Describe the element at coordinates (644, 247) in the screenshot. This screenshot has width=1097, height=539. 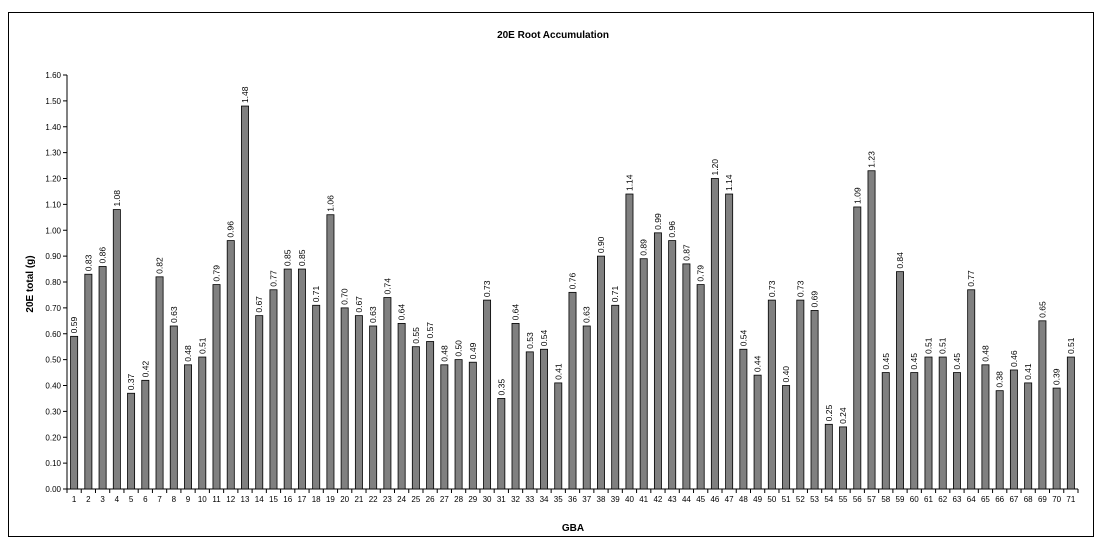
I see `data-label: 0.89` at that location.